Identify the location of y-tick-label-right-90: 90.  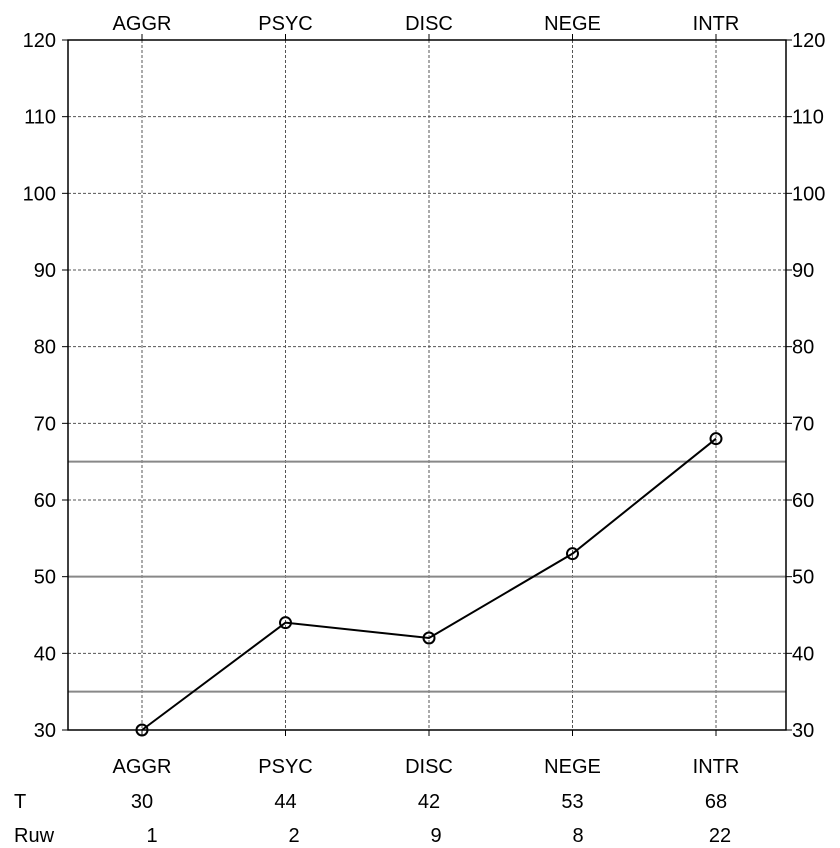
(803, 271).